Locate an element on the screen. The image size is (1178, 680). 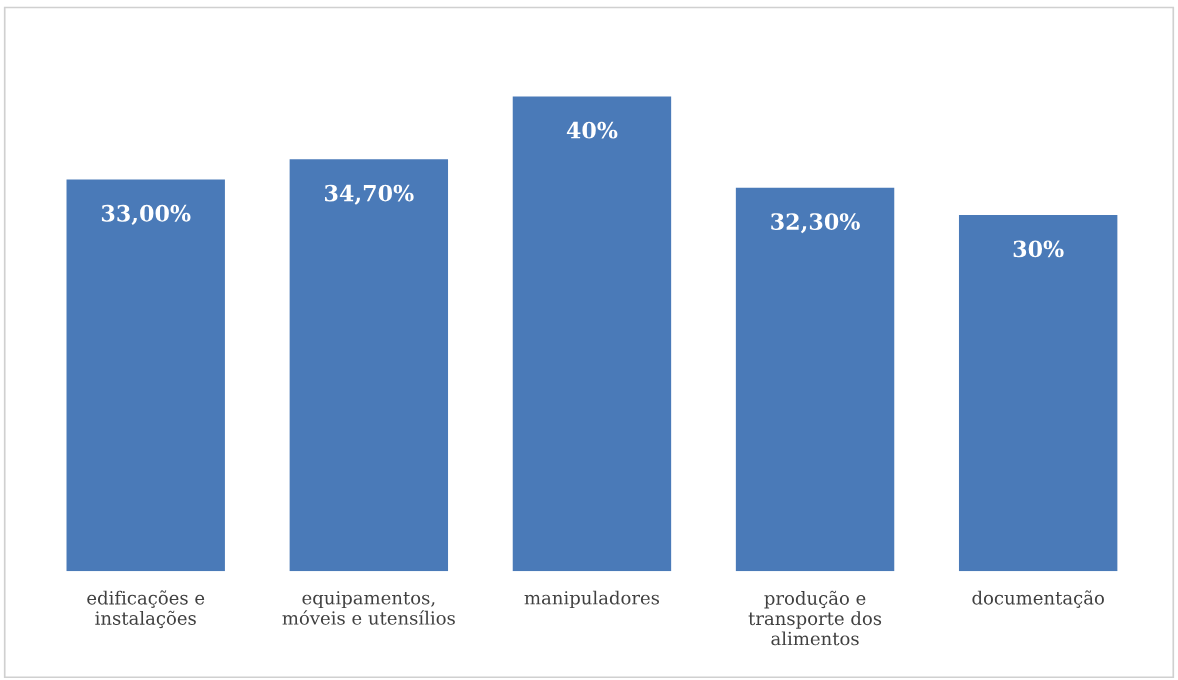
x-tick-label: documentação is located at coordinates (1038, 599).